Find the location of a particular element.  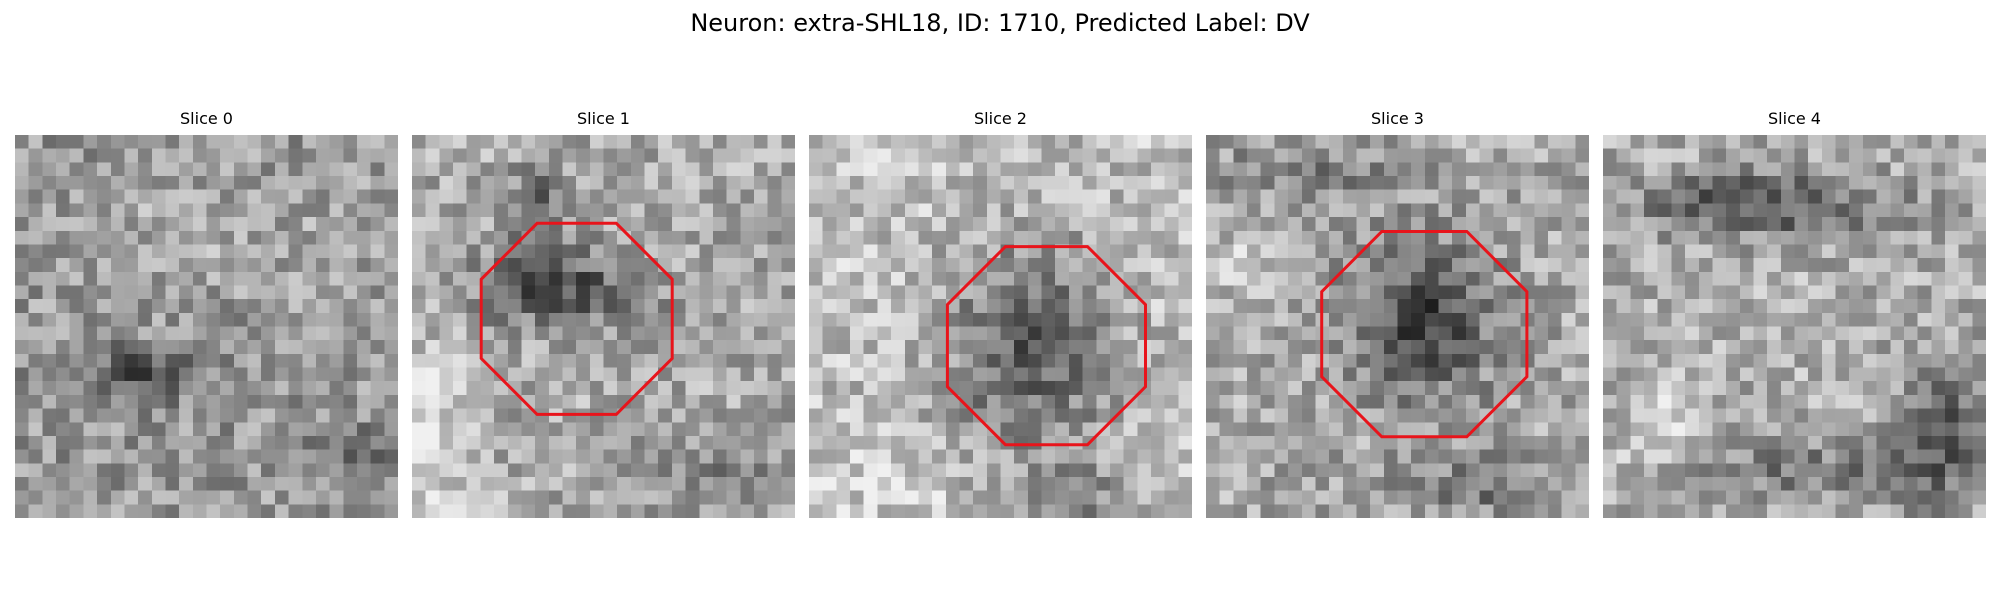

slice-title: Slice 1 is located at coordinates (603, 119).